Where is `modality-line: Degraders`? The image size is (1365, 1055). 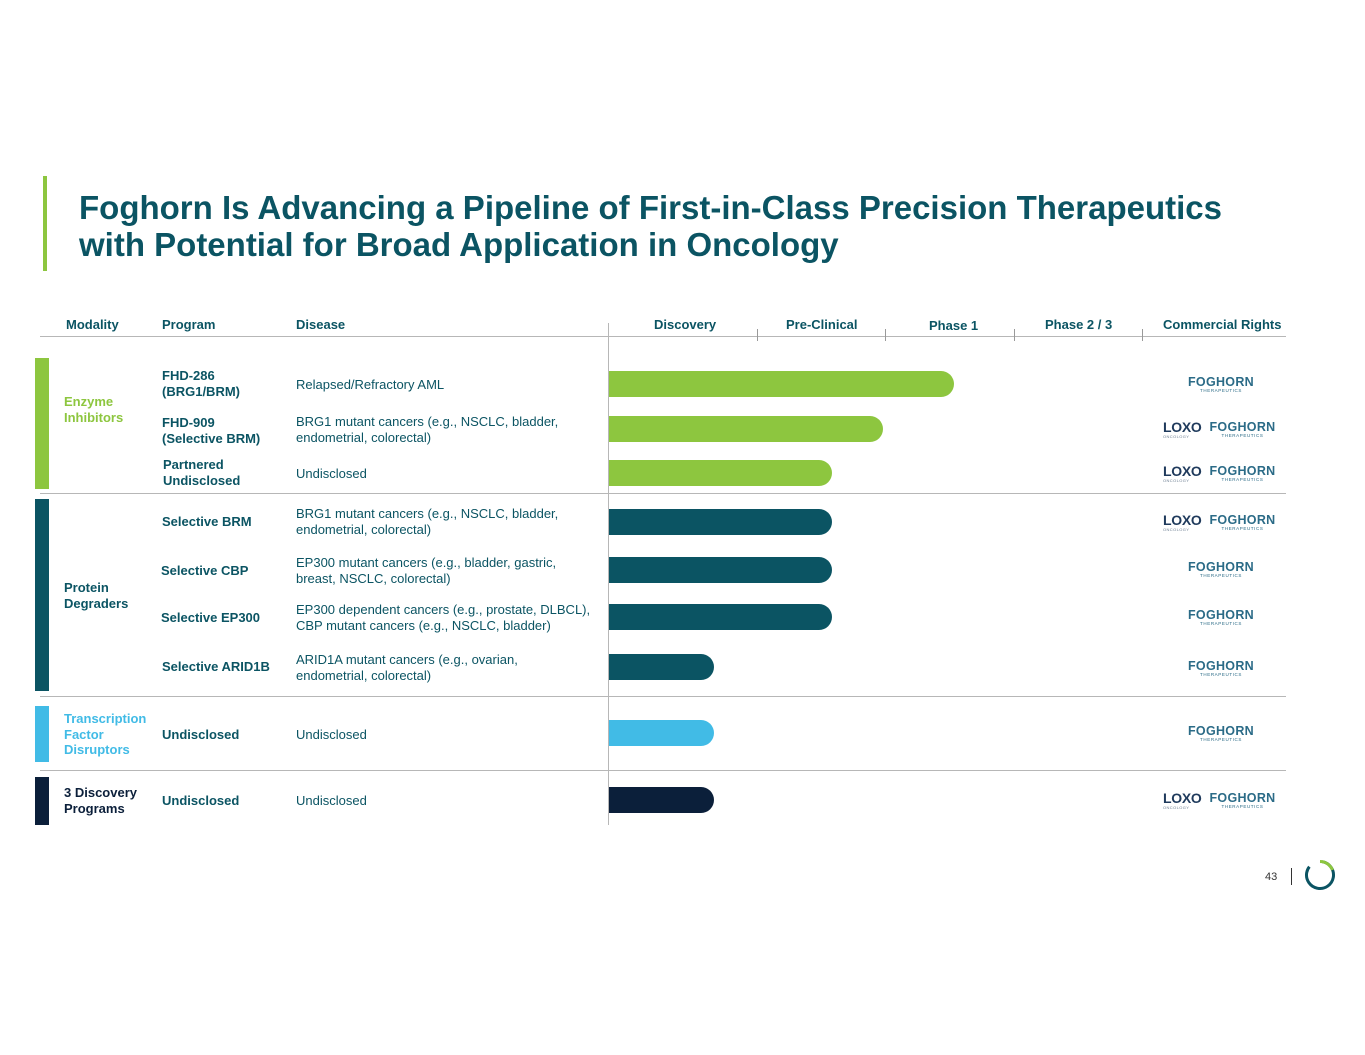
modality-line: Degraders is located at coordinates (96, 603).